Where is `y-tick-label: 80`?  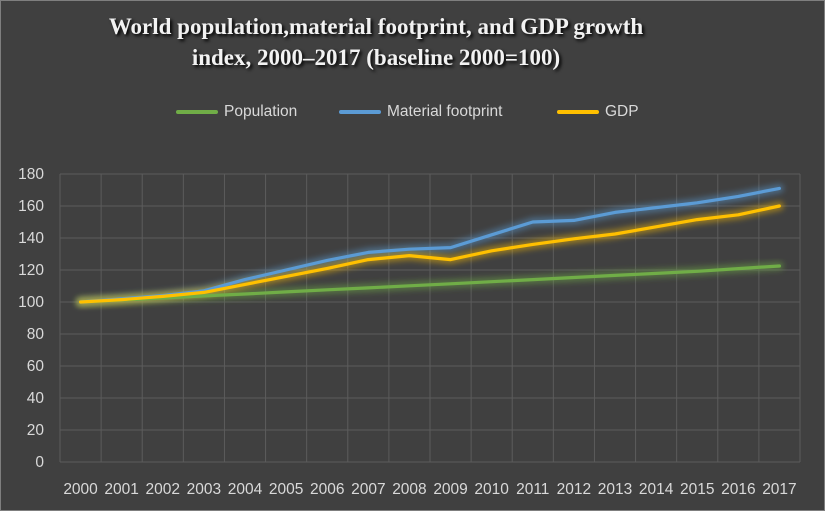 y-tick-label: 80 is located at coordinates (36, 334).